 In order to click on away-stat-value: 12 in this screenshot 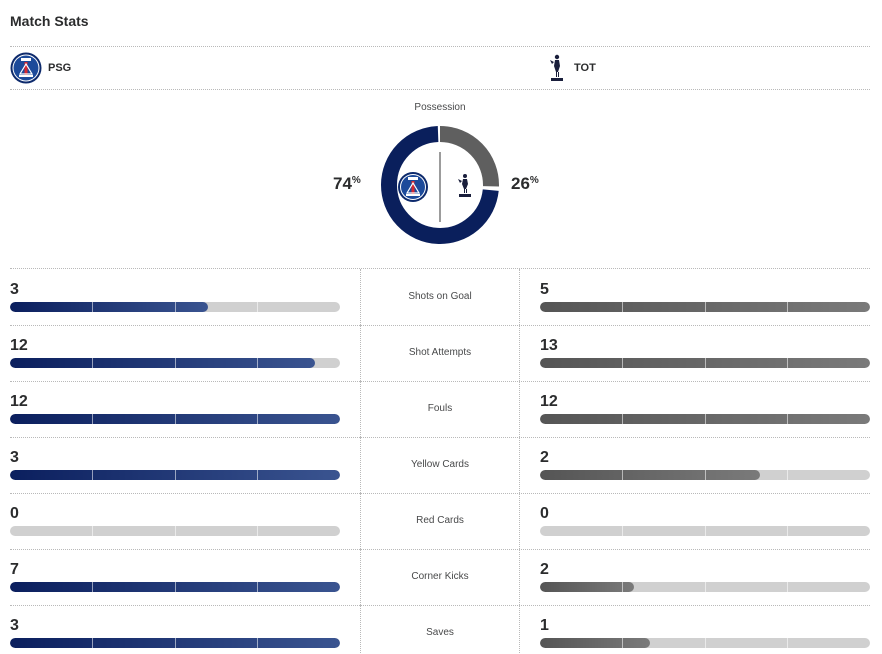, I will do `click(549, 401)`.